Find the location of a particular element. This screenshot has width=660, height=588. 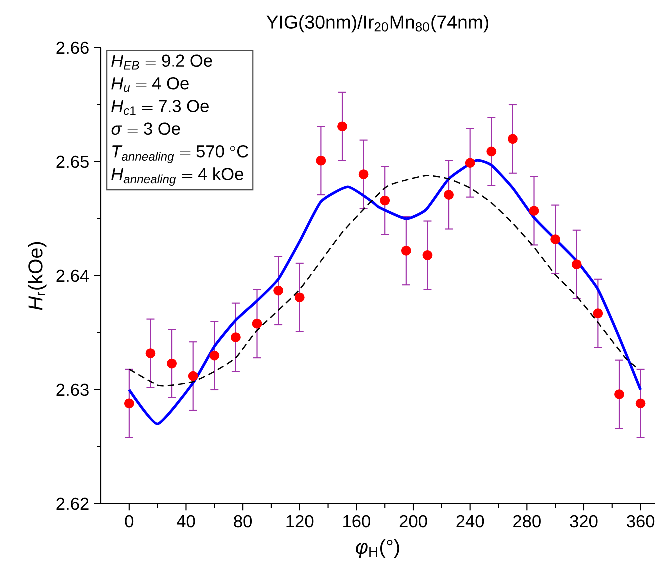

x-tick-label: 40 is located at coordinates (186, 521).